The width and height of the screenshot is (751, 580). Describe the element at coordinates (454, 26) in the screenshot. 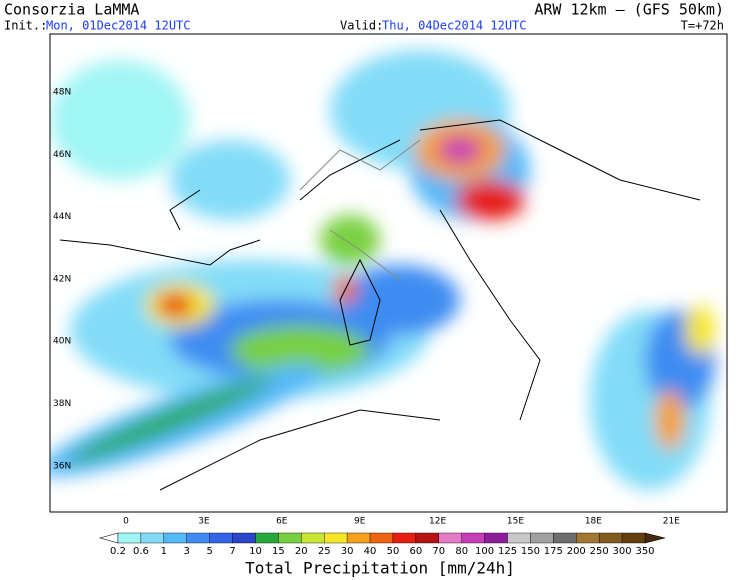

I see `valid-value: Thu, 04Dec2014 12UTC` at that location.